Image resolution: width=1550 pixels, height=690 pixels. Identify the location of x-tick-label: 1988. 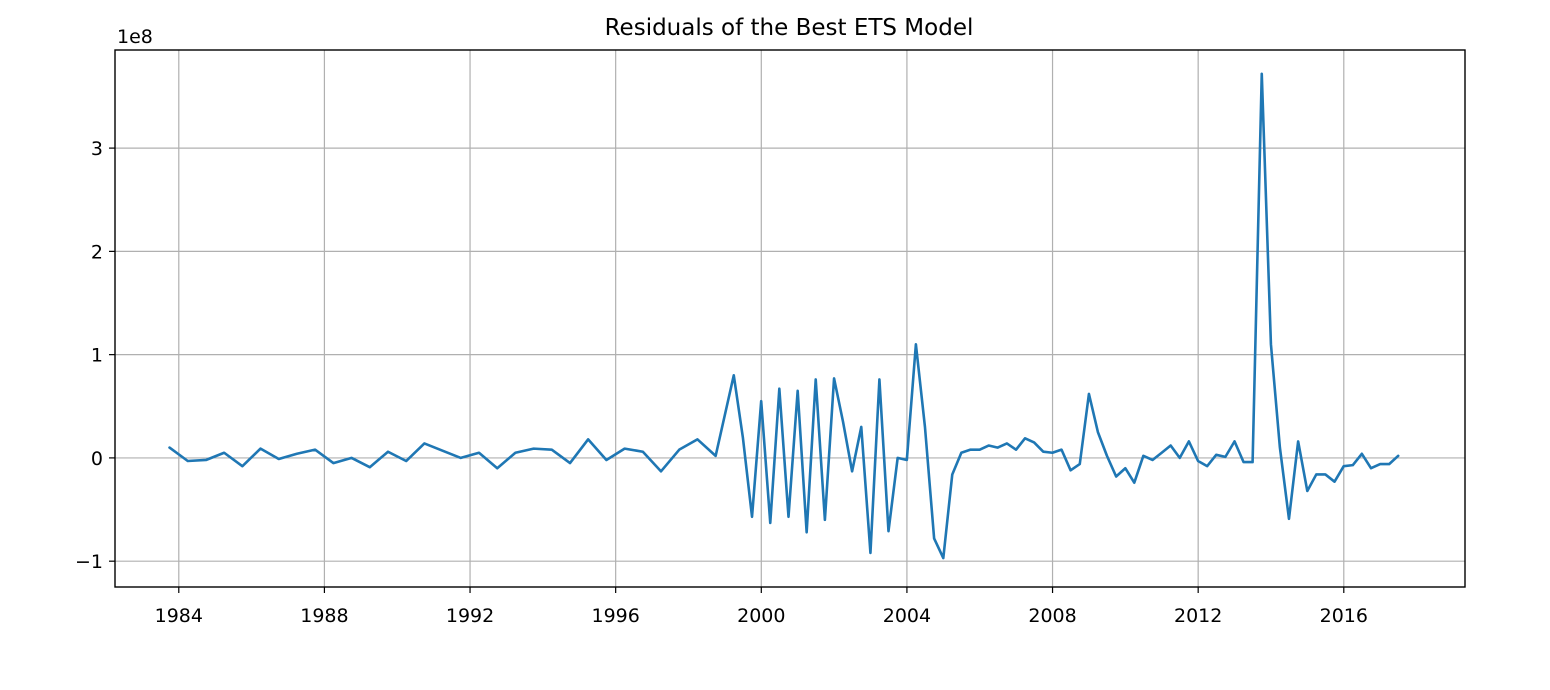
(324, 616).